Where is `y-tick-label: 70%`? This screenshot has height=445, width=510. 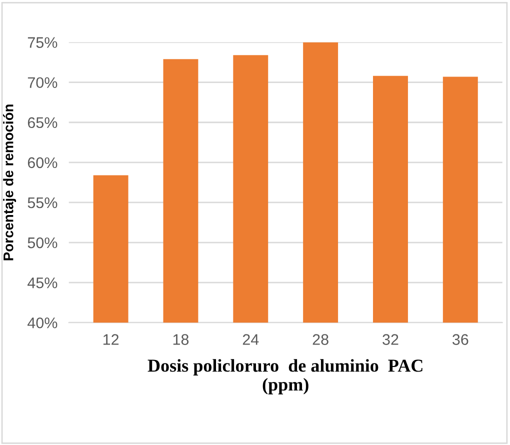 y-tick-label: 70% is located at coordinates (43, 82).